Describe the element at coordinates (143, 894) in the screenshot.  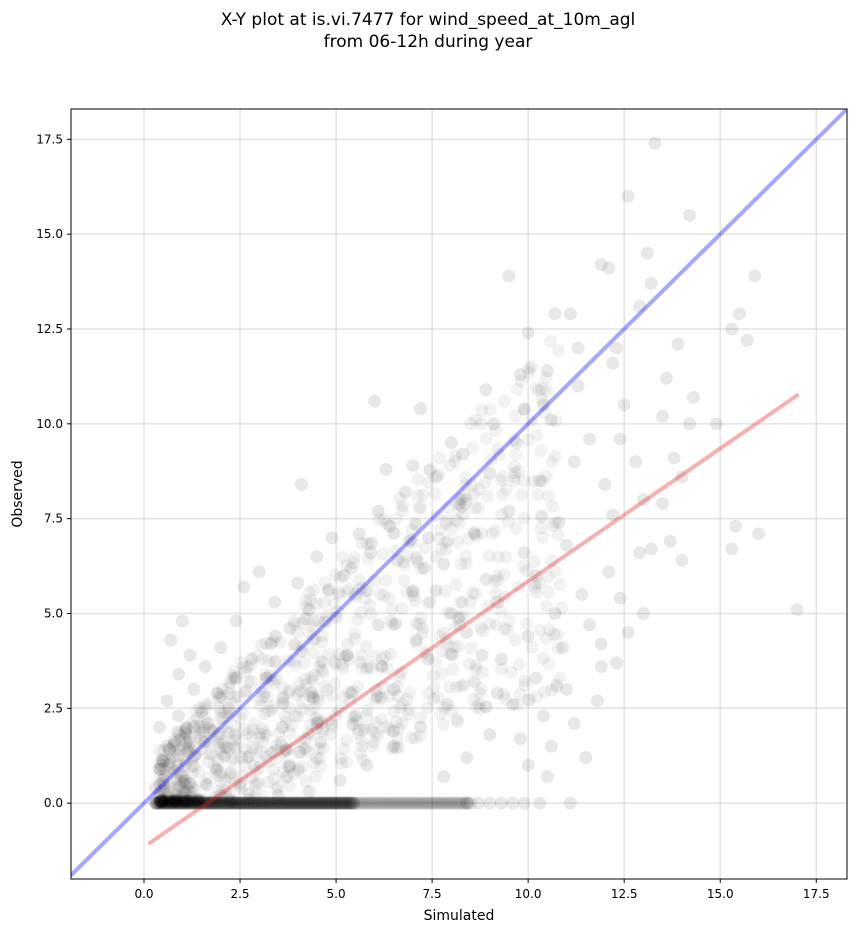
I see `x-tick-label: 0.0` at that location.